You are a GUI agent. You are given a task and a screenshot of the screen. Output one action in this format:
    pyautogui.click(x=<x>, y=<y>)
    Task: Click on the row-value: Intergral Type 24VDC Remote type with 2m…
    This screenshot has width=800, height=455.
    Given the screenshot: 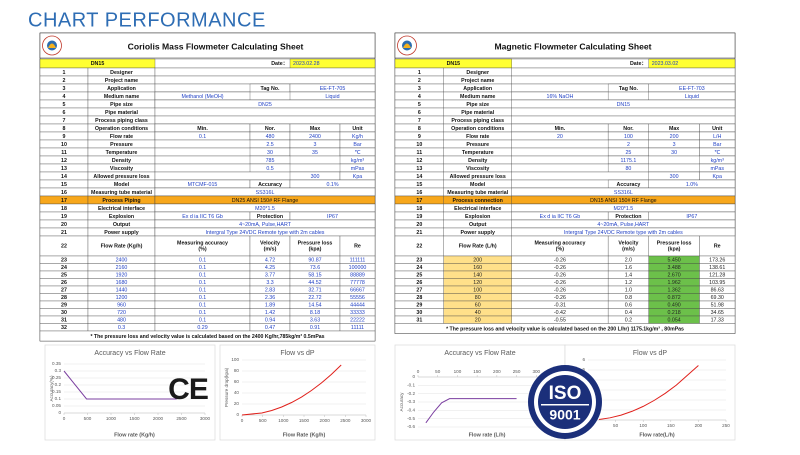 What is the action you would take?
    pyautogui.click(x=623, y=233)
    